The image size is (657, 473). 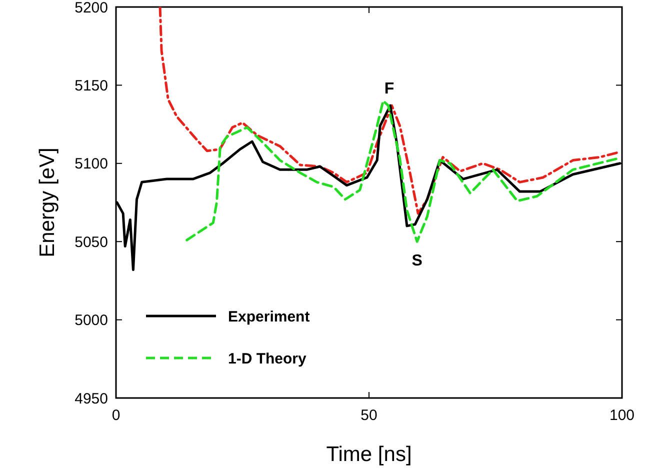 I want to click on y-tick-label: 5200, so click(x=91, y=8).